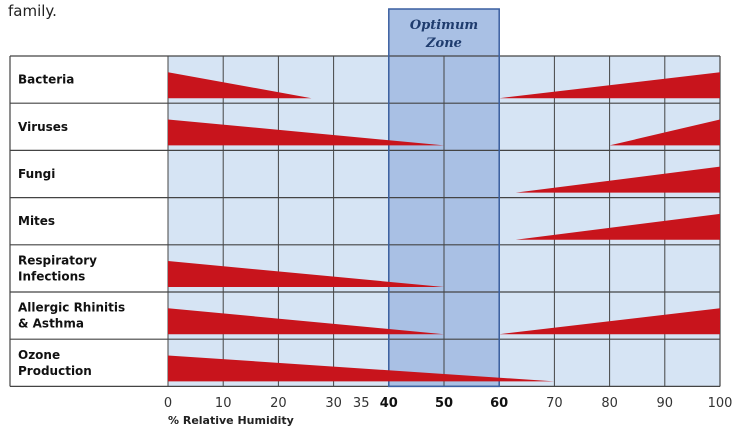 The image size is (733, 431). Describe the element at coordinates (444, 403) in the screenshot. I see `x-tick-label: 50` at that location.